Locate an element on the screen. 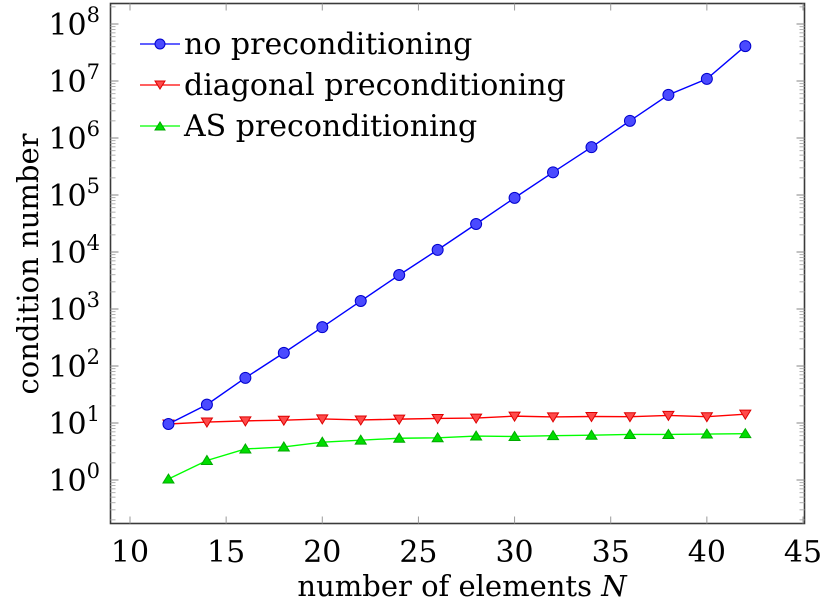 Image resolution: width=830 pixels, height=609 pixels. x-tick-label: 45 is located at coordinates (803, 552).